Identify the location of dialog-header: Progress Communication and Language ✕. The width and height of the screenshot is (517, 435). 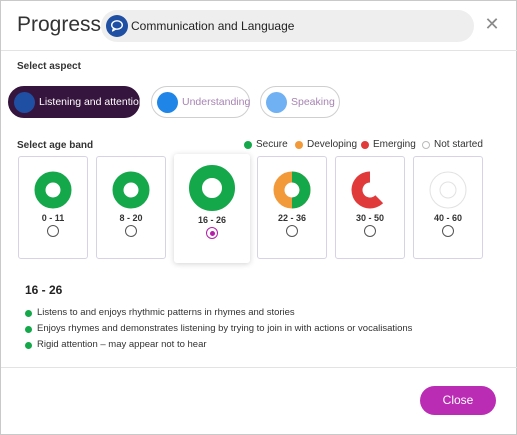
(259, 26).